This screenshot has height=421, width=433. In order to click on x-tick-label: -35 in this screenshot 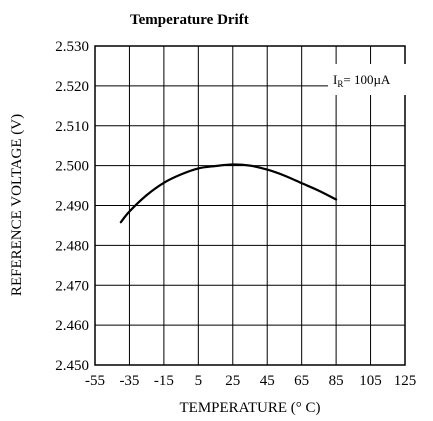, I will do `click(129, 381)`.